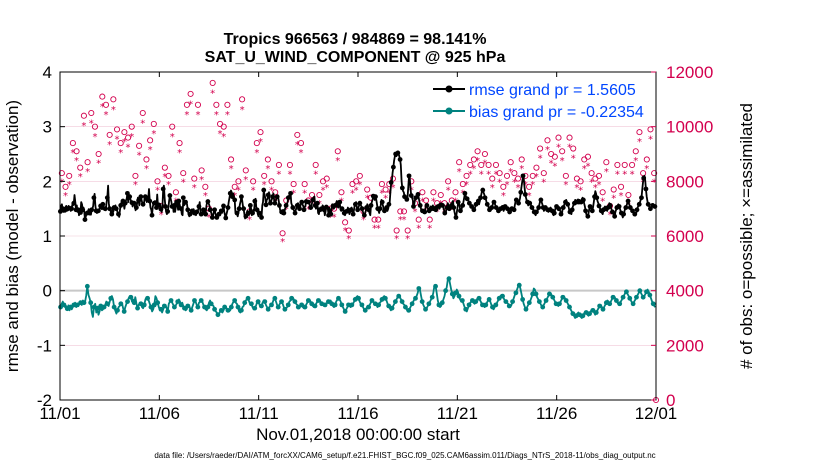 Image resolution: width=830 pixels, height=470 pixels. I want to click on y-tick-label: 2, so click(47, 181).